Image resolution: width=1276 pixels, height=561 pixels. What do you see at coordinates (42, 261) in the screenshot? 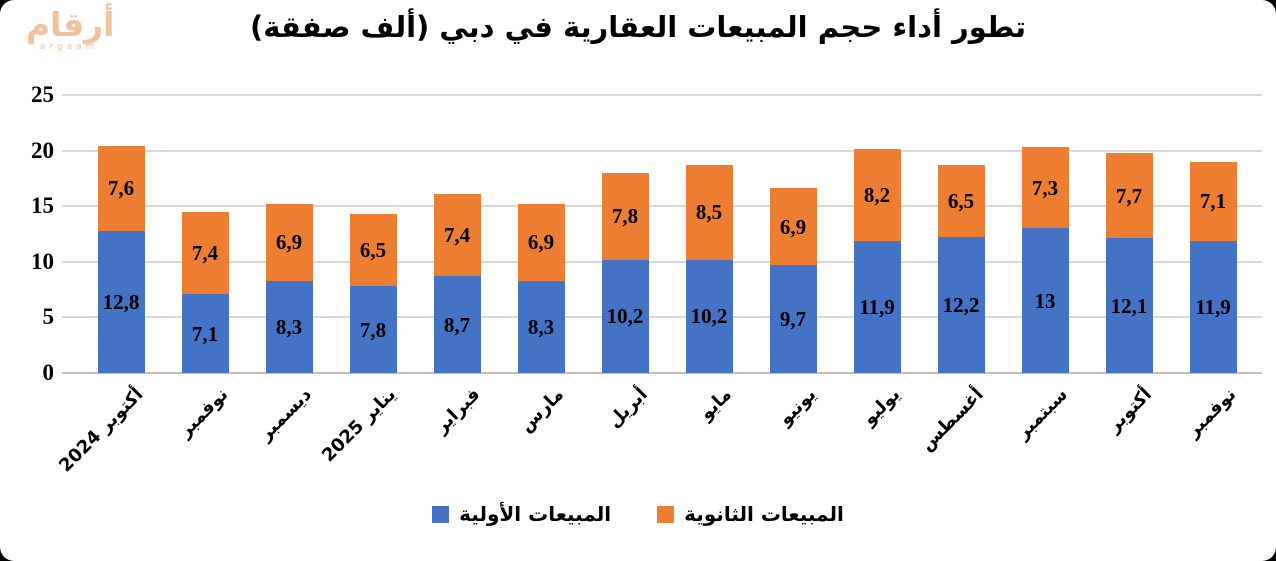
I see `y-axis-tick-10: 10` at bounding box center [42, 261].